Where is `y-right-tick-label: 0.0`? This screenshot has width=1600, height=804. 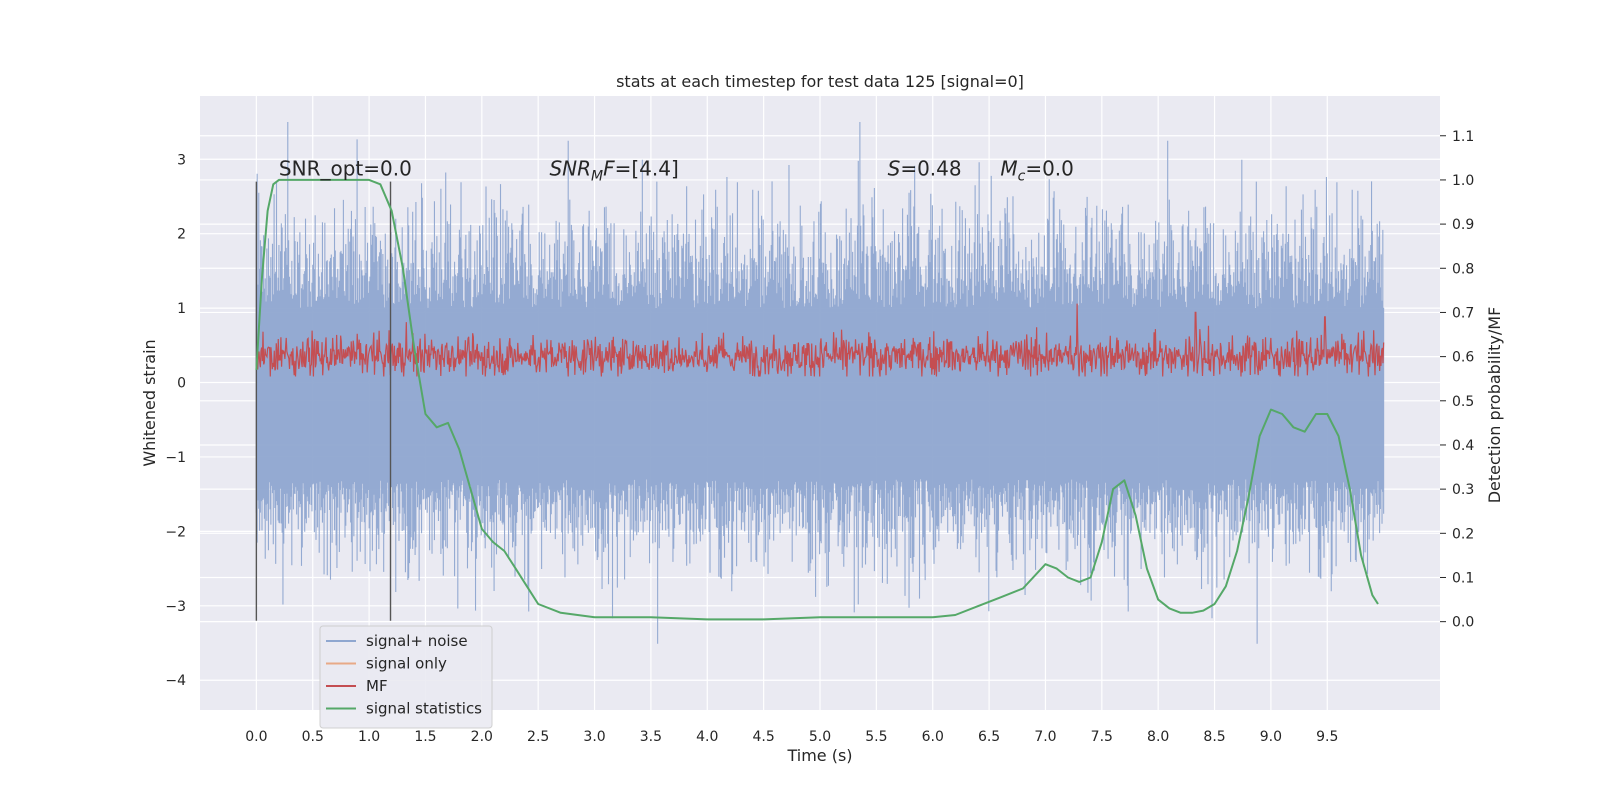
y-right-tick-label: 0.0 is located at coordinates (1463, 623).